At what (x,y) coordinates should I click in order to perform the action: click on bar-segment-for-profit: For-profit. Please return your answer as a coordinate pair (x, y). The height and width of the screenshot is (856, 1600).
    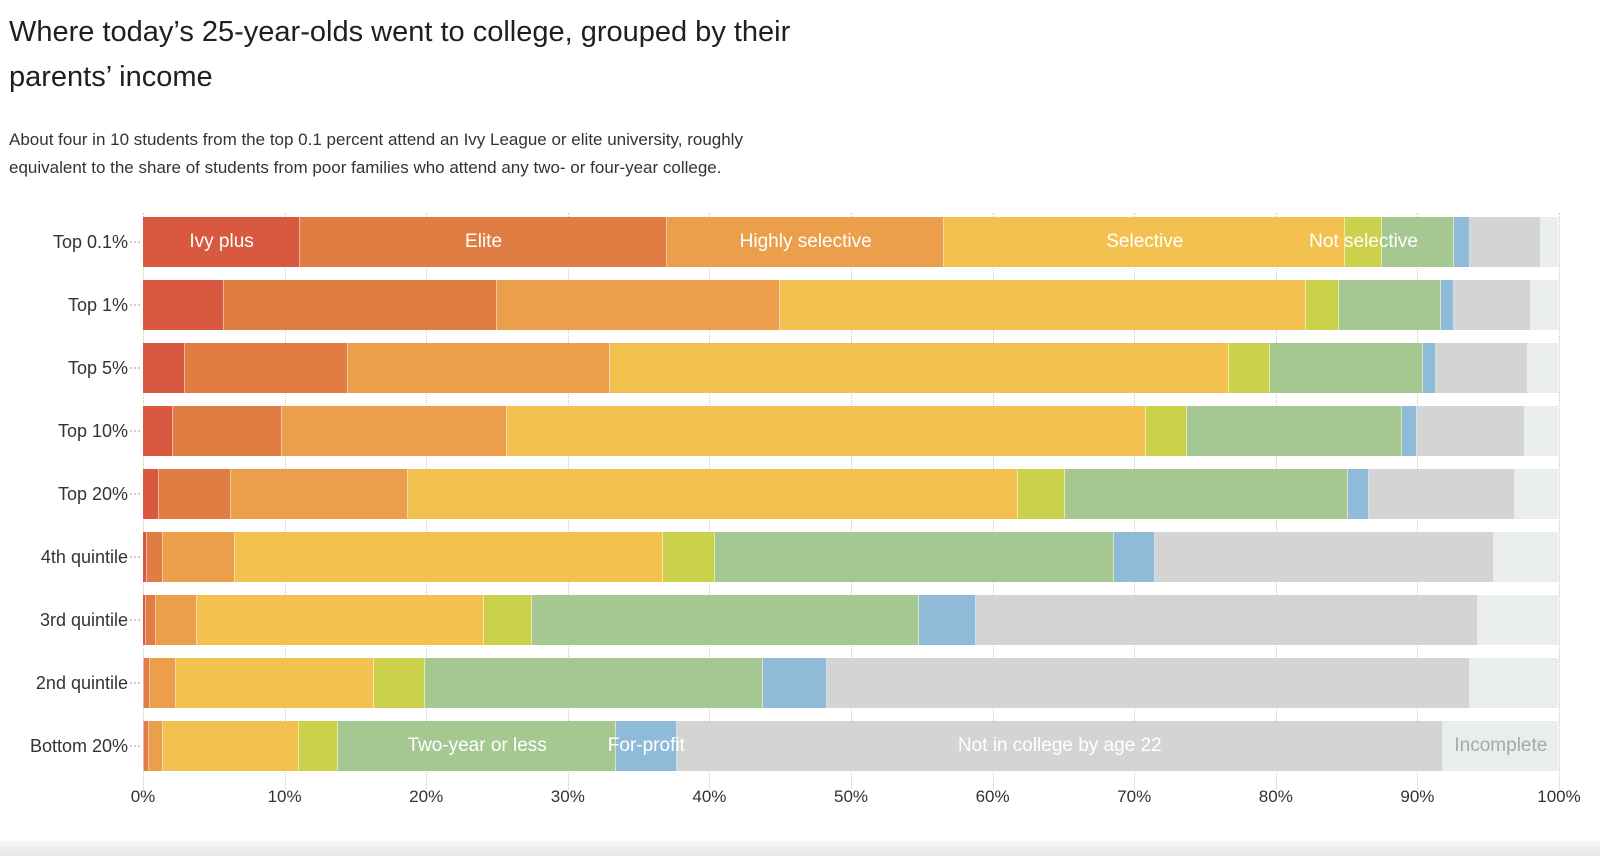
    Looking at the image, I should click on (646, 746).